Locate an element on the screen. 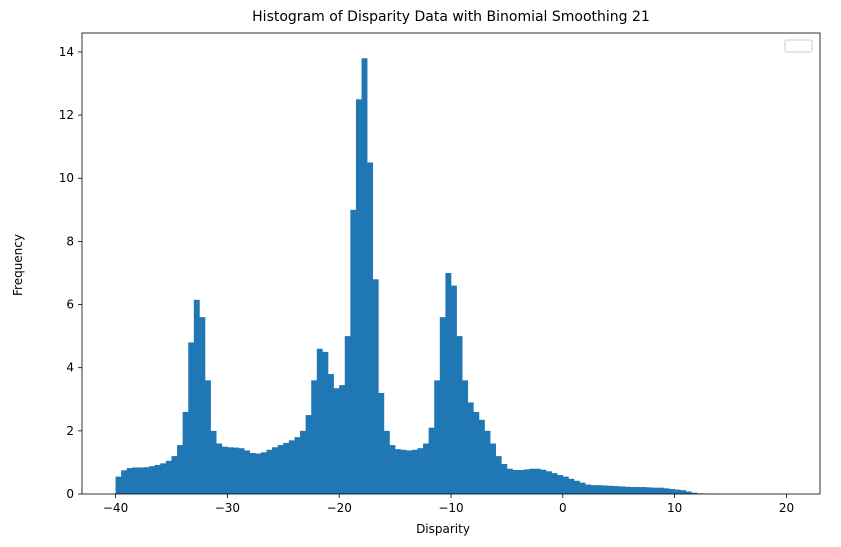 This screenshot has height=547, width=841. y-tick-label: 6 is located at coordinates (70, 305).